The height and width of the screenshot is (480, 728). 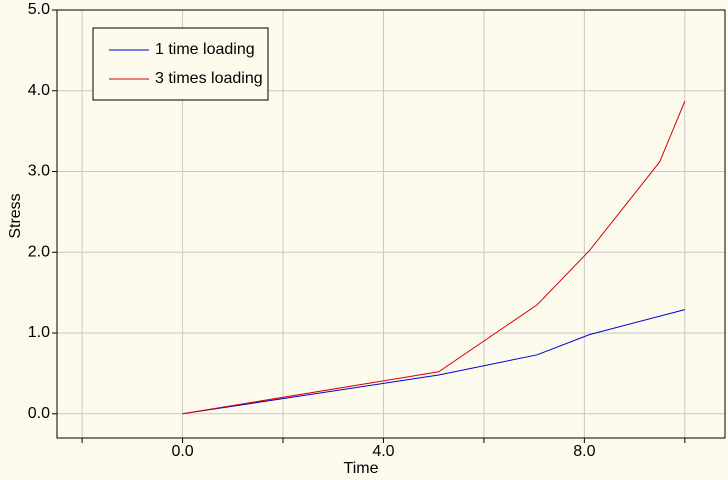 What do you see at coordinates (209, 78) in the screenshot?
I see `legend-label: 3 times loading` at bounding box center [209, 78].